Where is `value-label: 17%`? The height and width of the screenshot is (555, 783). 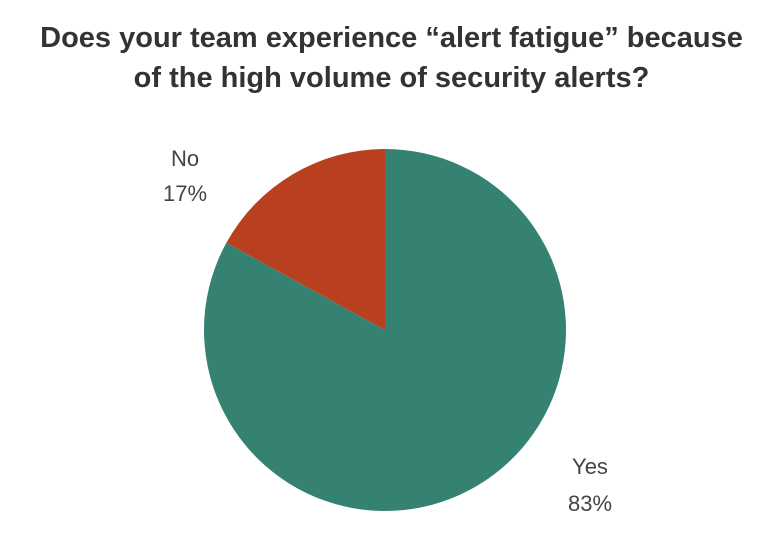
value-label: 17% is located at coordinates (185, 193).